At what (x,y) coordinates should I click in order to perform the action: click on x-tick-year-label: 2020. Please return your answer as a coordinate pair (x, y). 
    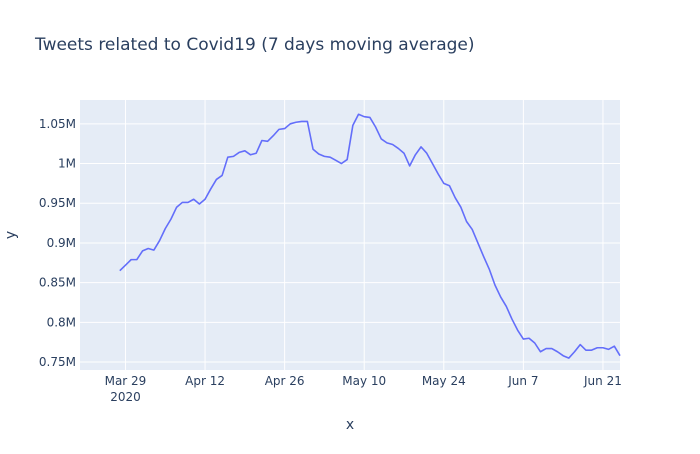
    Looking at the image, I should click on (125, 397).